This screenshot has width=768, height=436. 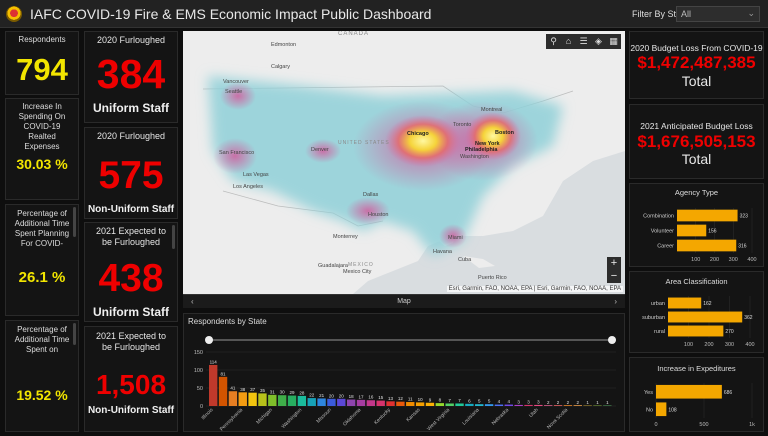 I want to click on list-icon: ☰, so click(x=583, y=41).